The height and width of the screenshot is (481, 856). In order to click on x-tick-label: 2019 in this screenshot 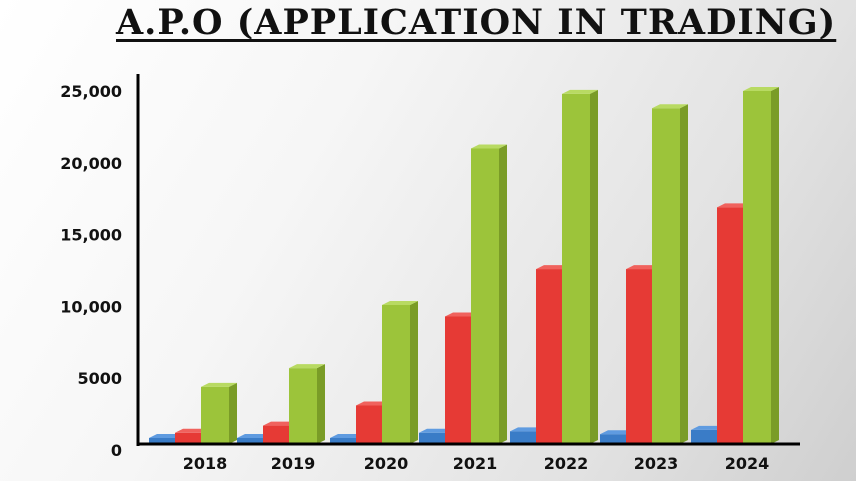, I will do `click(293, 463)`.